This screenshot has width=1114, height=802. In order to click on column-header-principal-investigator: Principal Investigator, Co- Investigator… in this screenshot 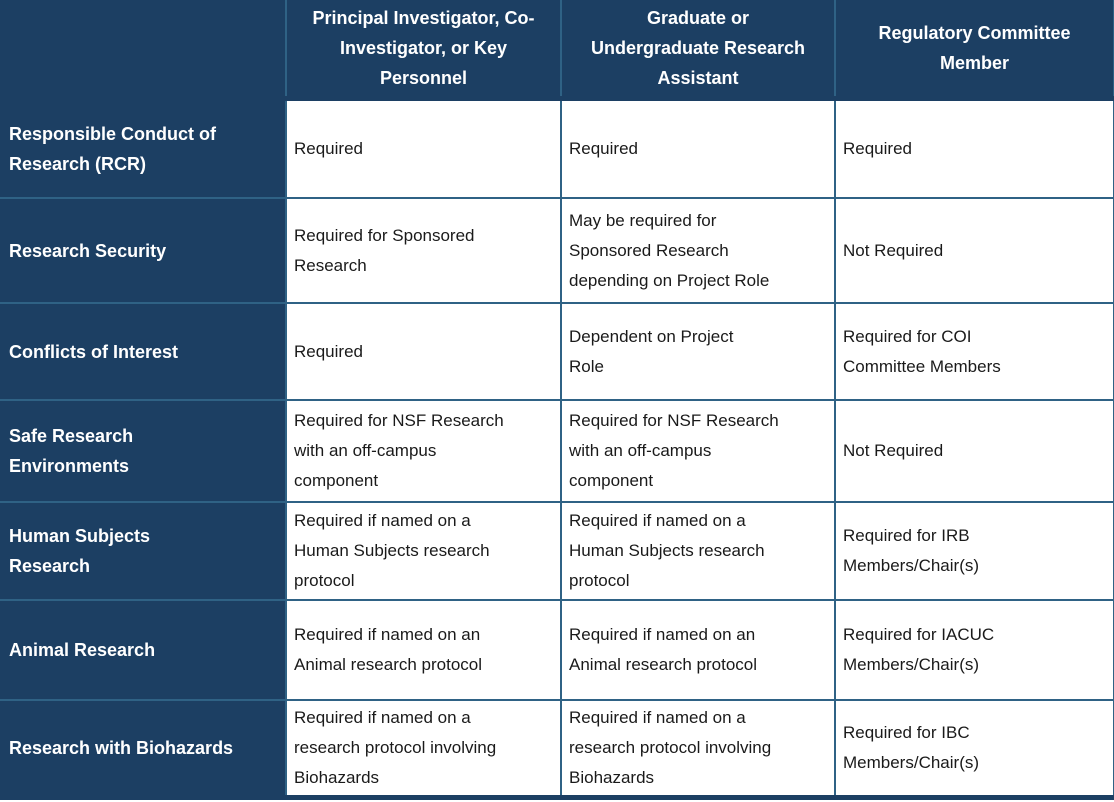, I will do `click(423, 50)`.